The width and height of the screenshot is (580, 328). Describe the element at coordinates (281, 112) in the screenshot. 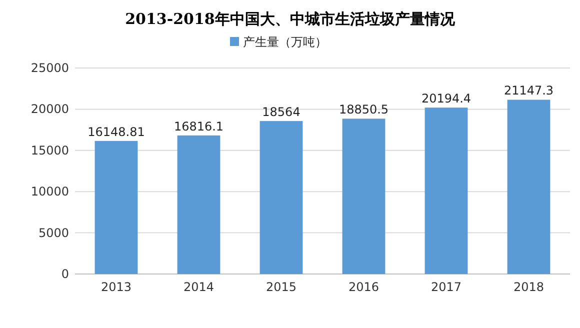

I see `data-label: 18564` at that location.